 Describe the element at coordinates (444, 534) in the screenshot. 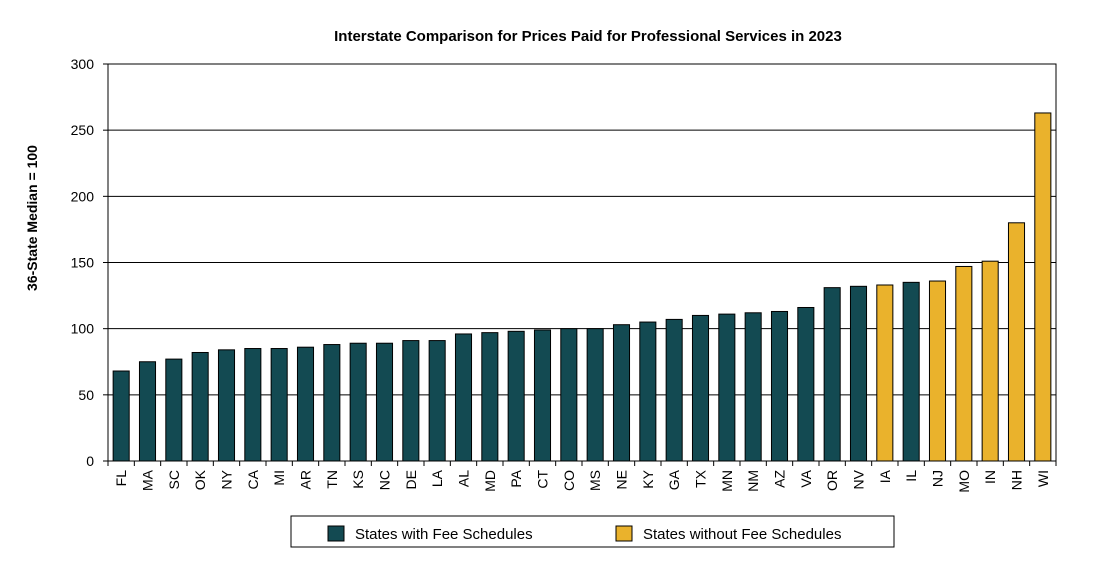

I see `legend-label-with-fee-schedules: States with Fee Schedules` at that location.